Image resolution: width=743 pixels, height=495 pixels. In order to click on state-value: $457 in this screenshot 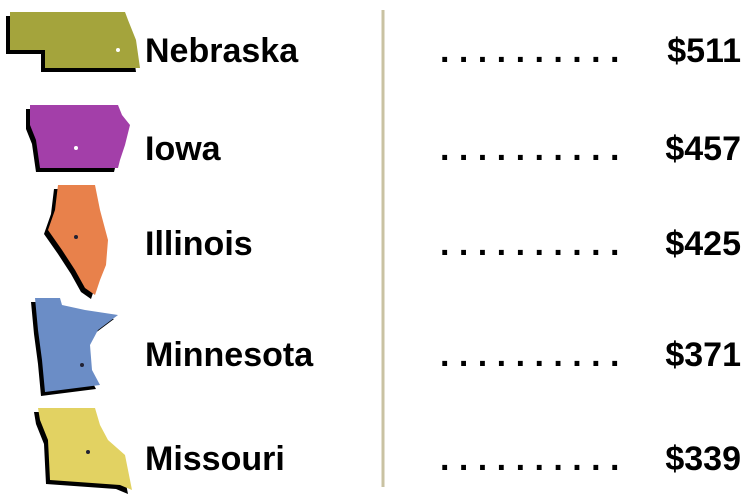, I will do `click(703, 149)`.